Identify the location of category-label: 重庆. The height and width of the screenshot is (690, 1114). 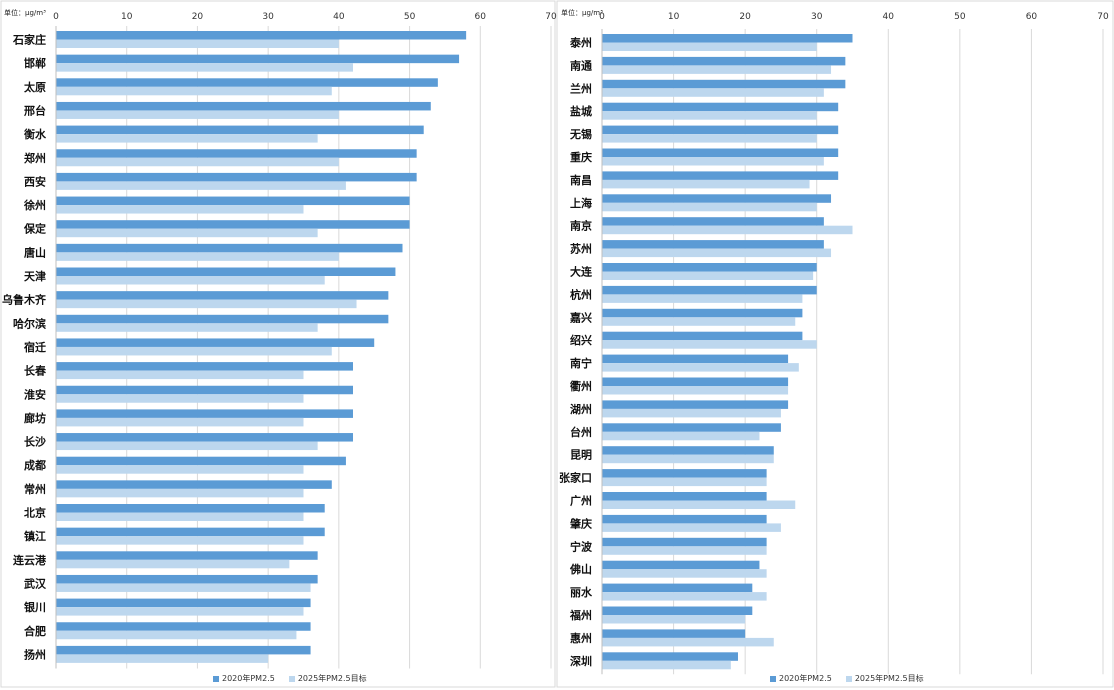
(581, 157).